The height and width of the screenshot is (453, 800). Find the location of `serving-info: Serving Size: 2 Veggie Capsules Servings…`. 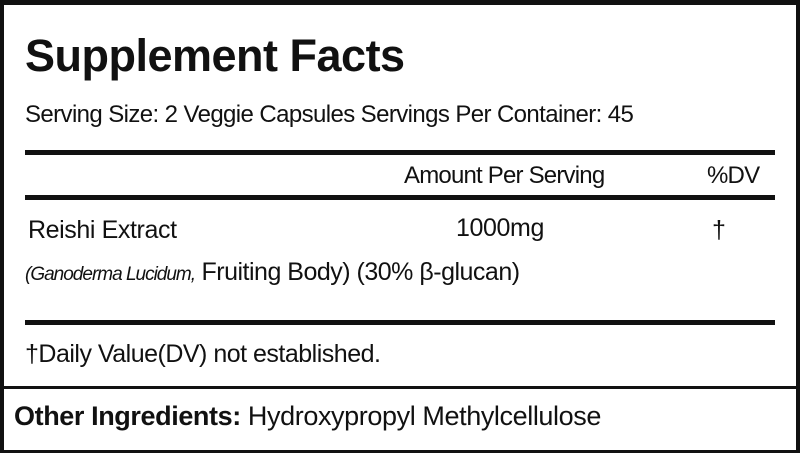

serving-info: Serving Size: 2 Veggie Capsules Servings… is located at coordinates (329, 114).